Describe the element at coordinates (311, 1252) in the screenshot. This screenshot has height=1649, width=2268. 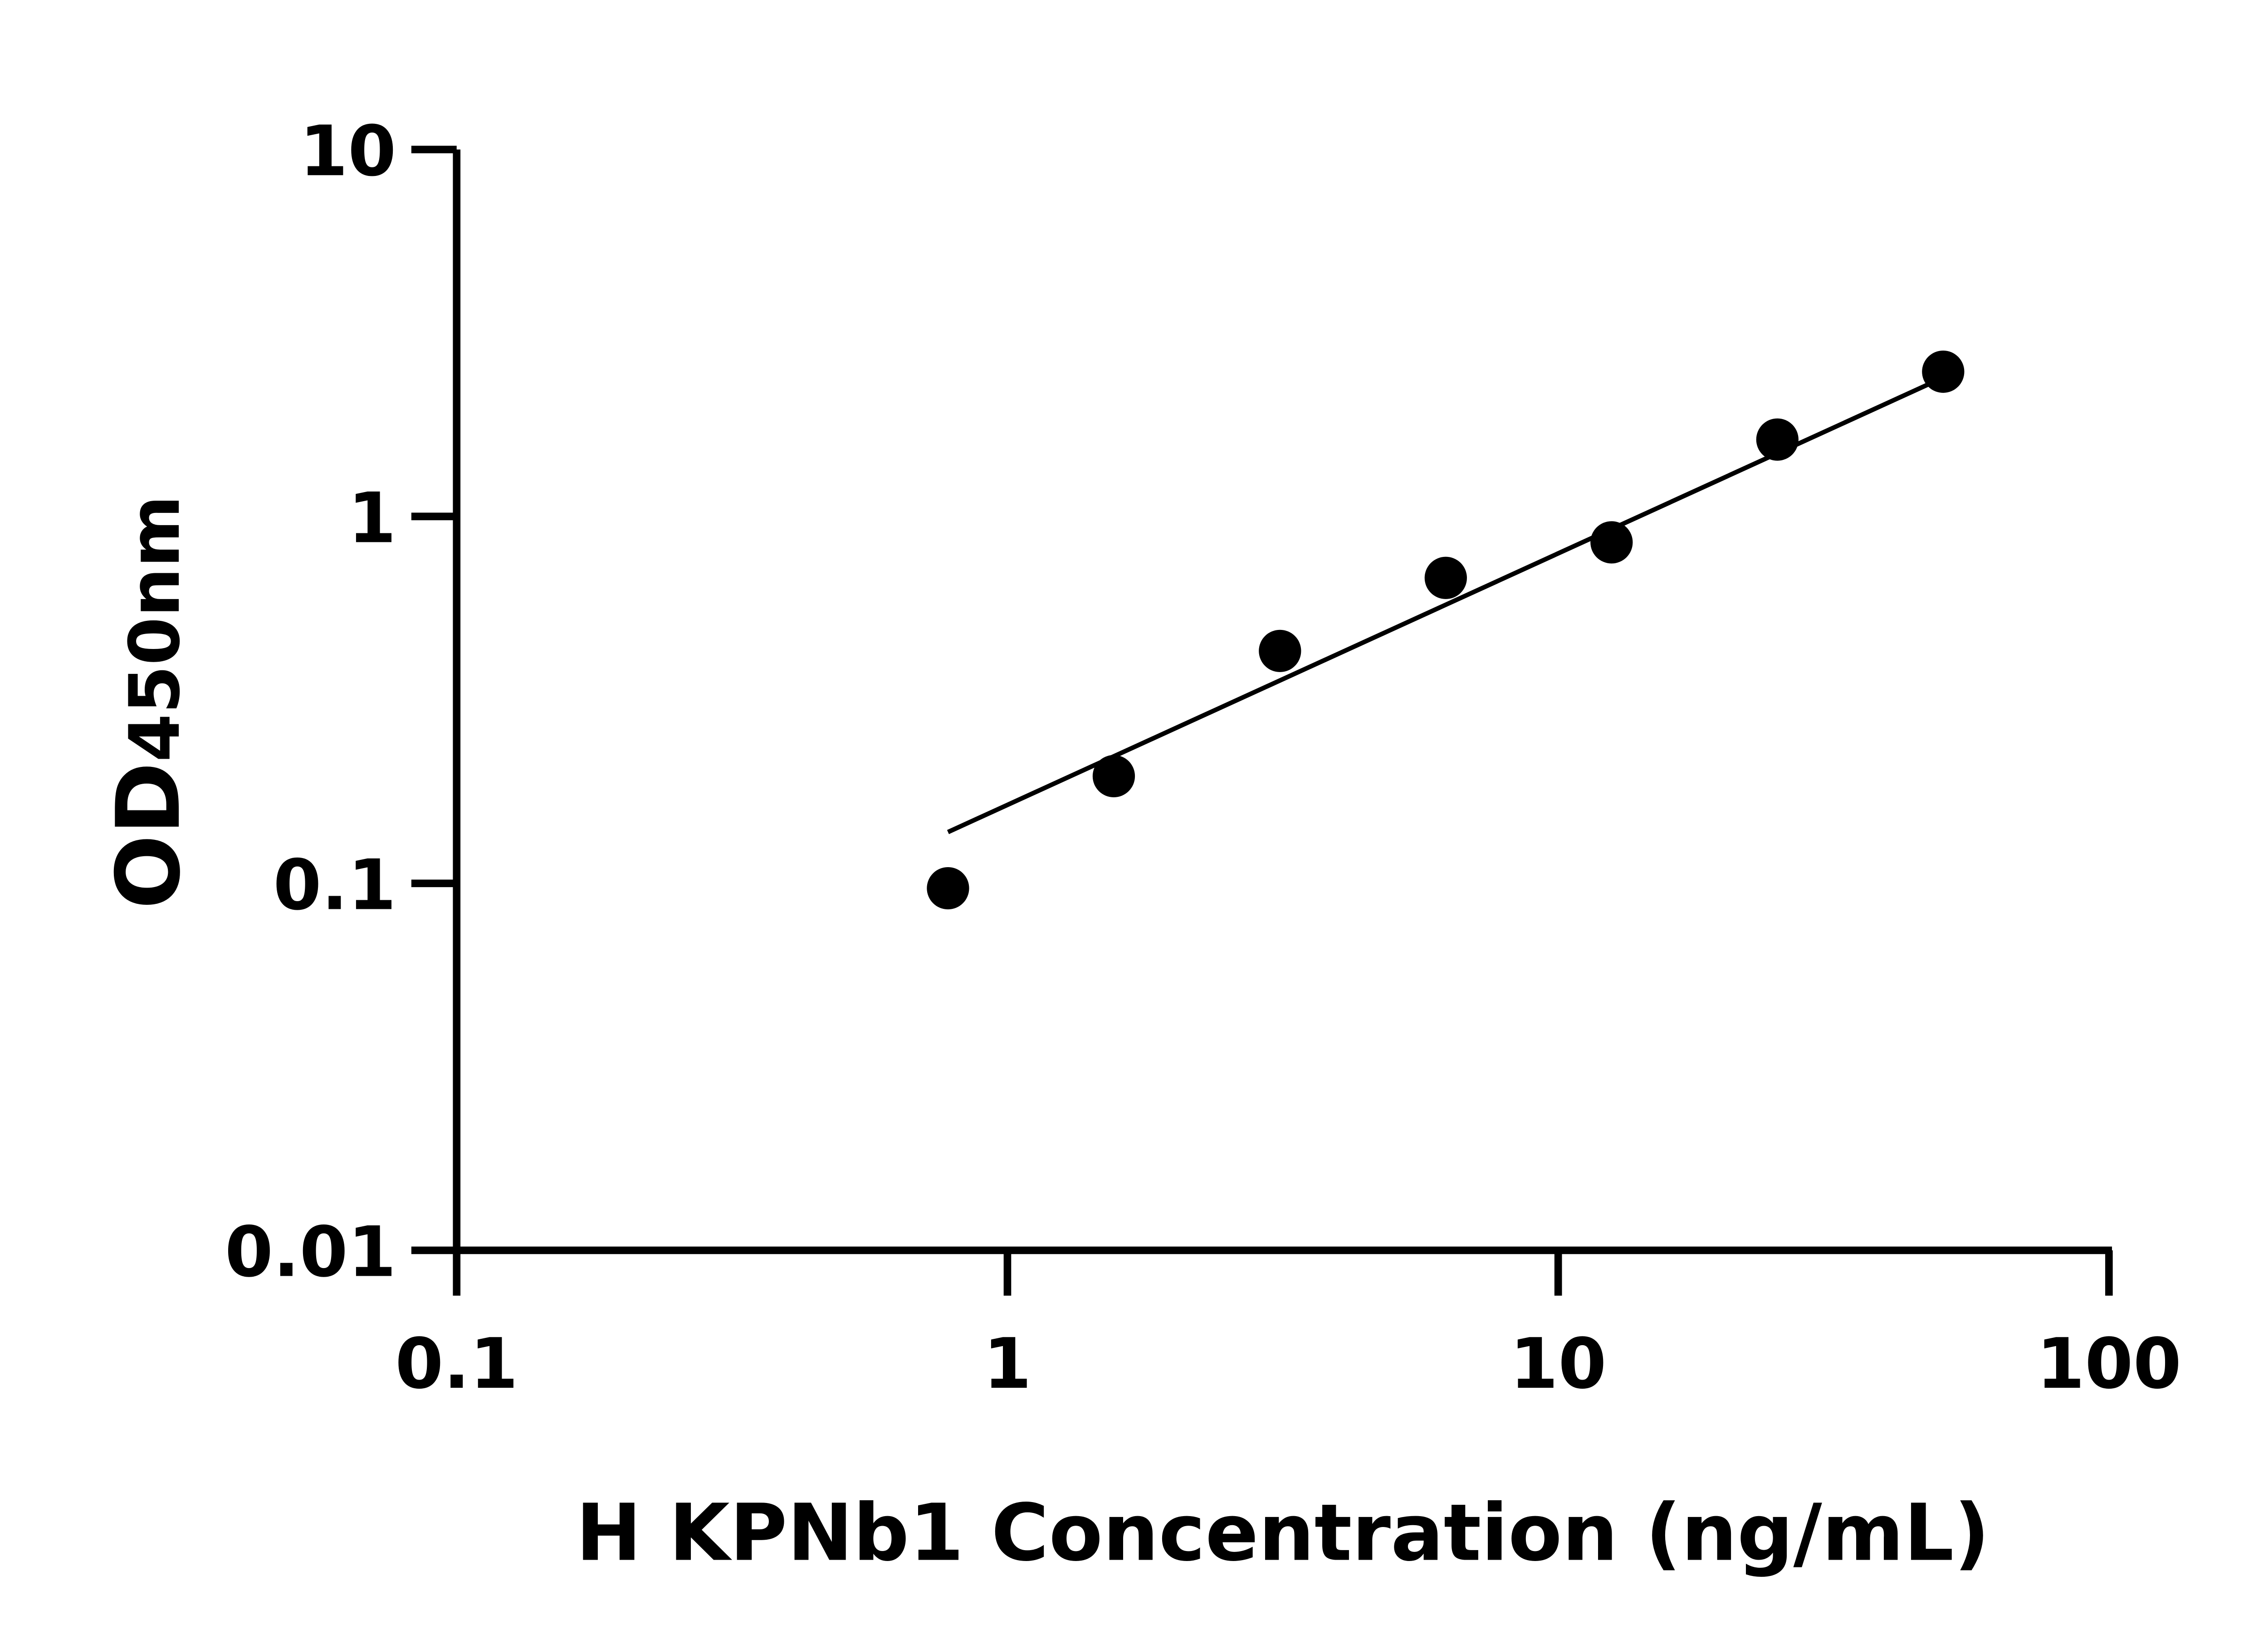
I see `y-tick-label: 0.01` at that location.